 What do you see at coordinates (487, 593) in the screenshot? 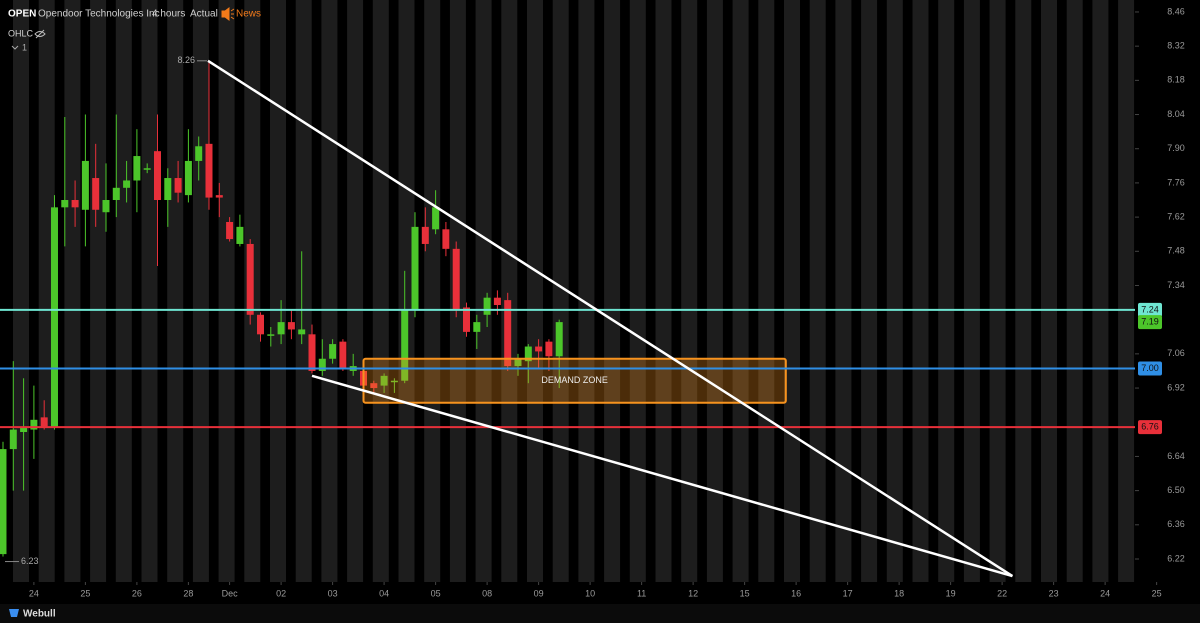
I see `x-tick-label: 08` at bounding box center [487, 593].